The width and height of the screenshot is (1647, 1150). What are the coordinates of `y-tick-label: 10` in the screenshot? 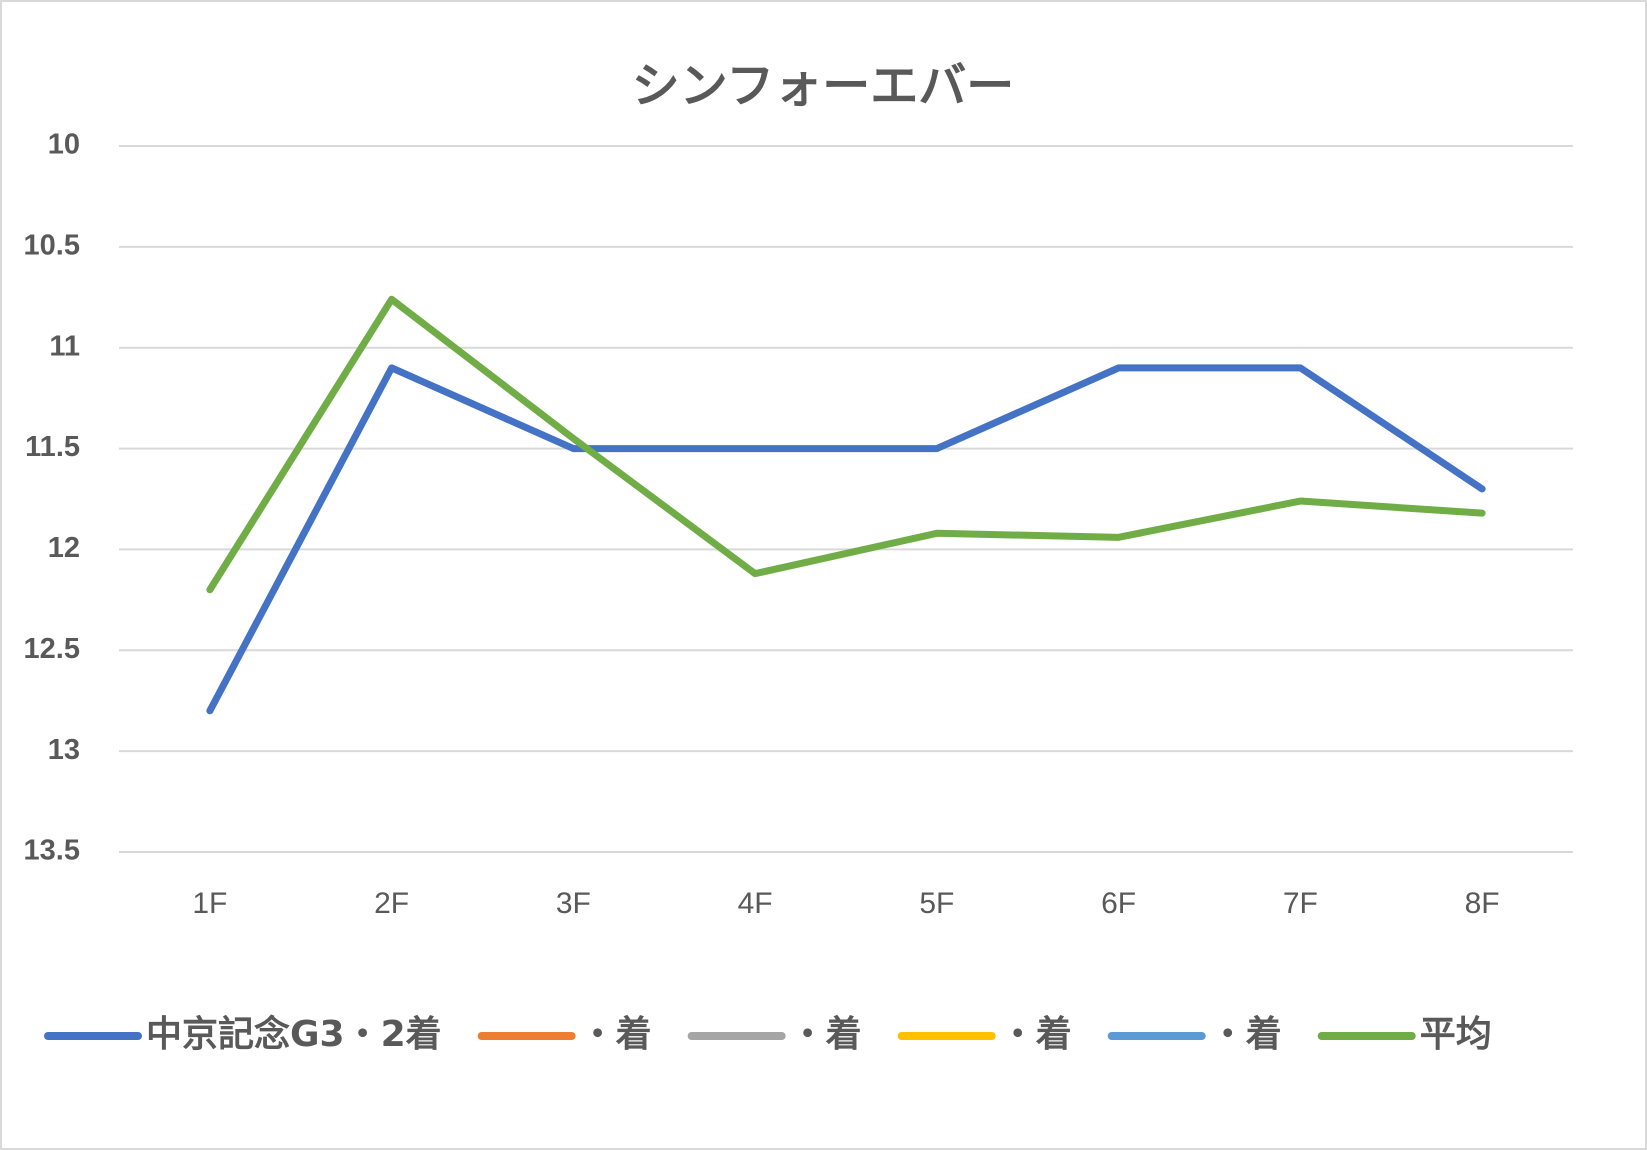 It's located at (64, 145).